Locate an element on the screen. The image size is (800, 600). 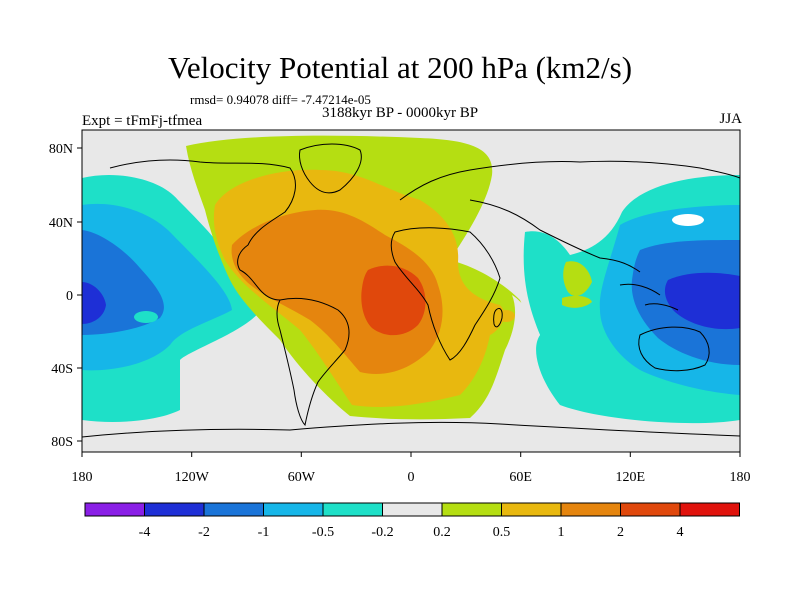
y-tick-label: 80S is located at coordinates (62, 442).